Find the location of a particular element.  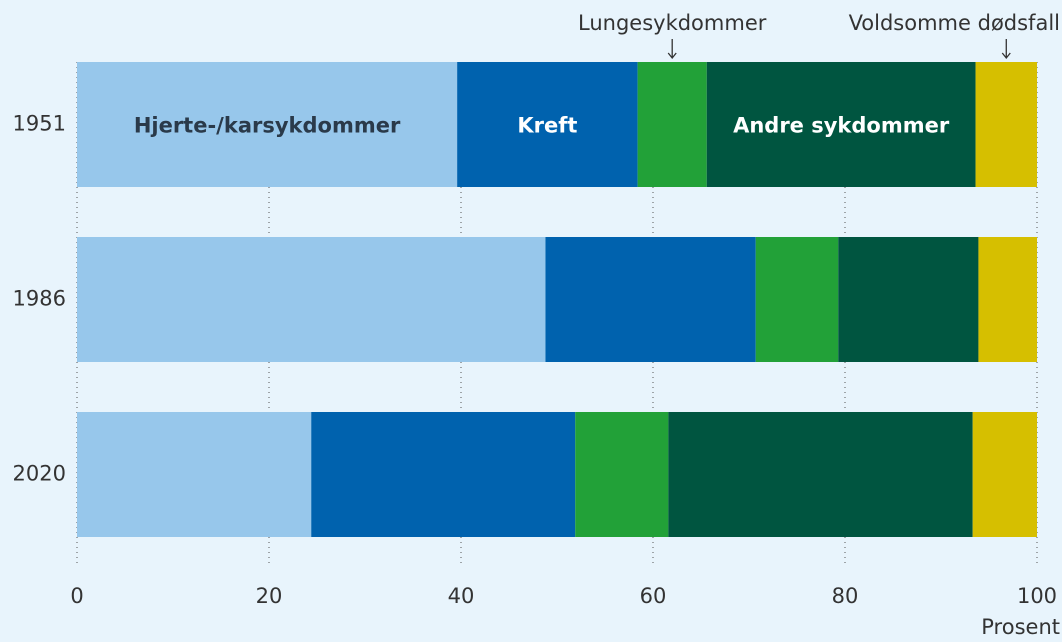

x-tick-label: 40 is located at coordinates (461, 596).